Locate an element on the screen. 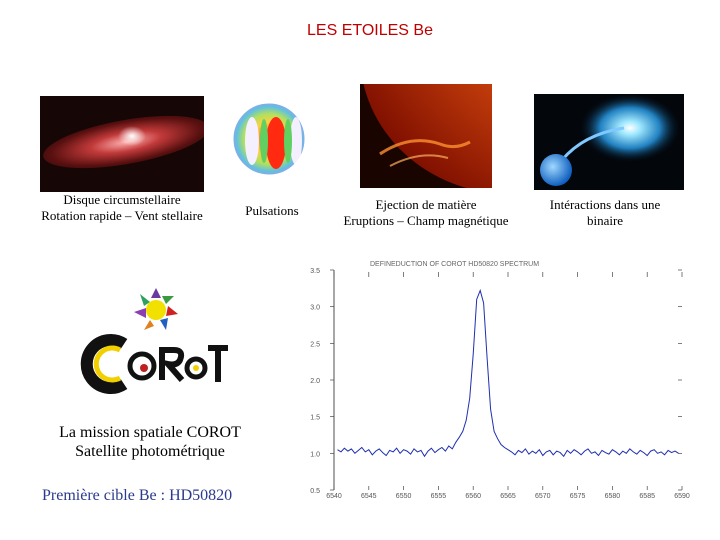 The height and width of the screenshot is (540, 720). chart-series is located at coordinates (508, 373).